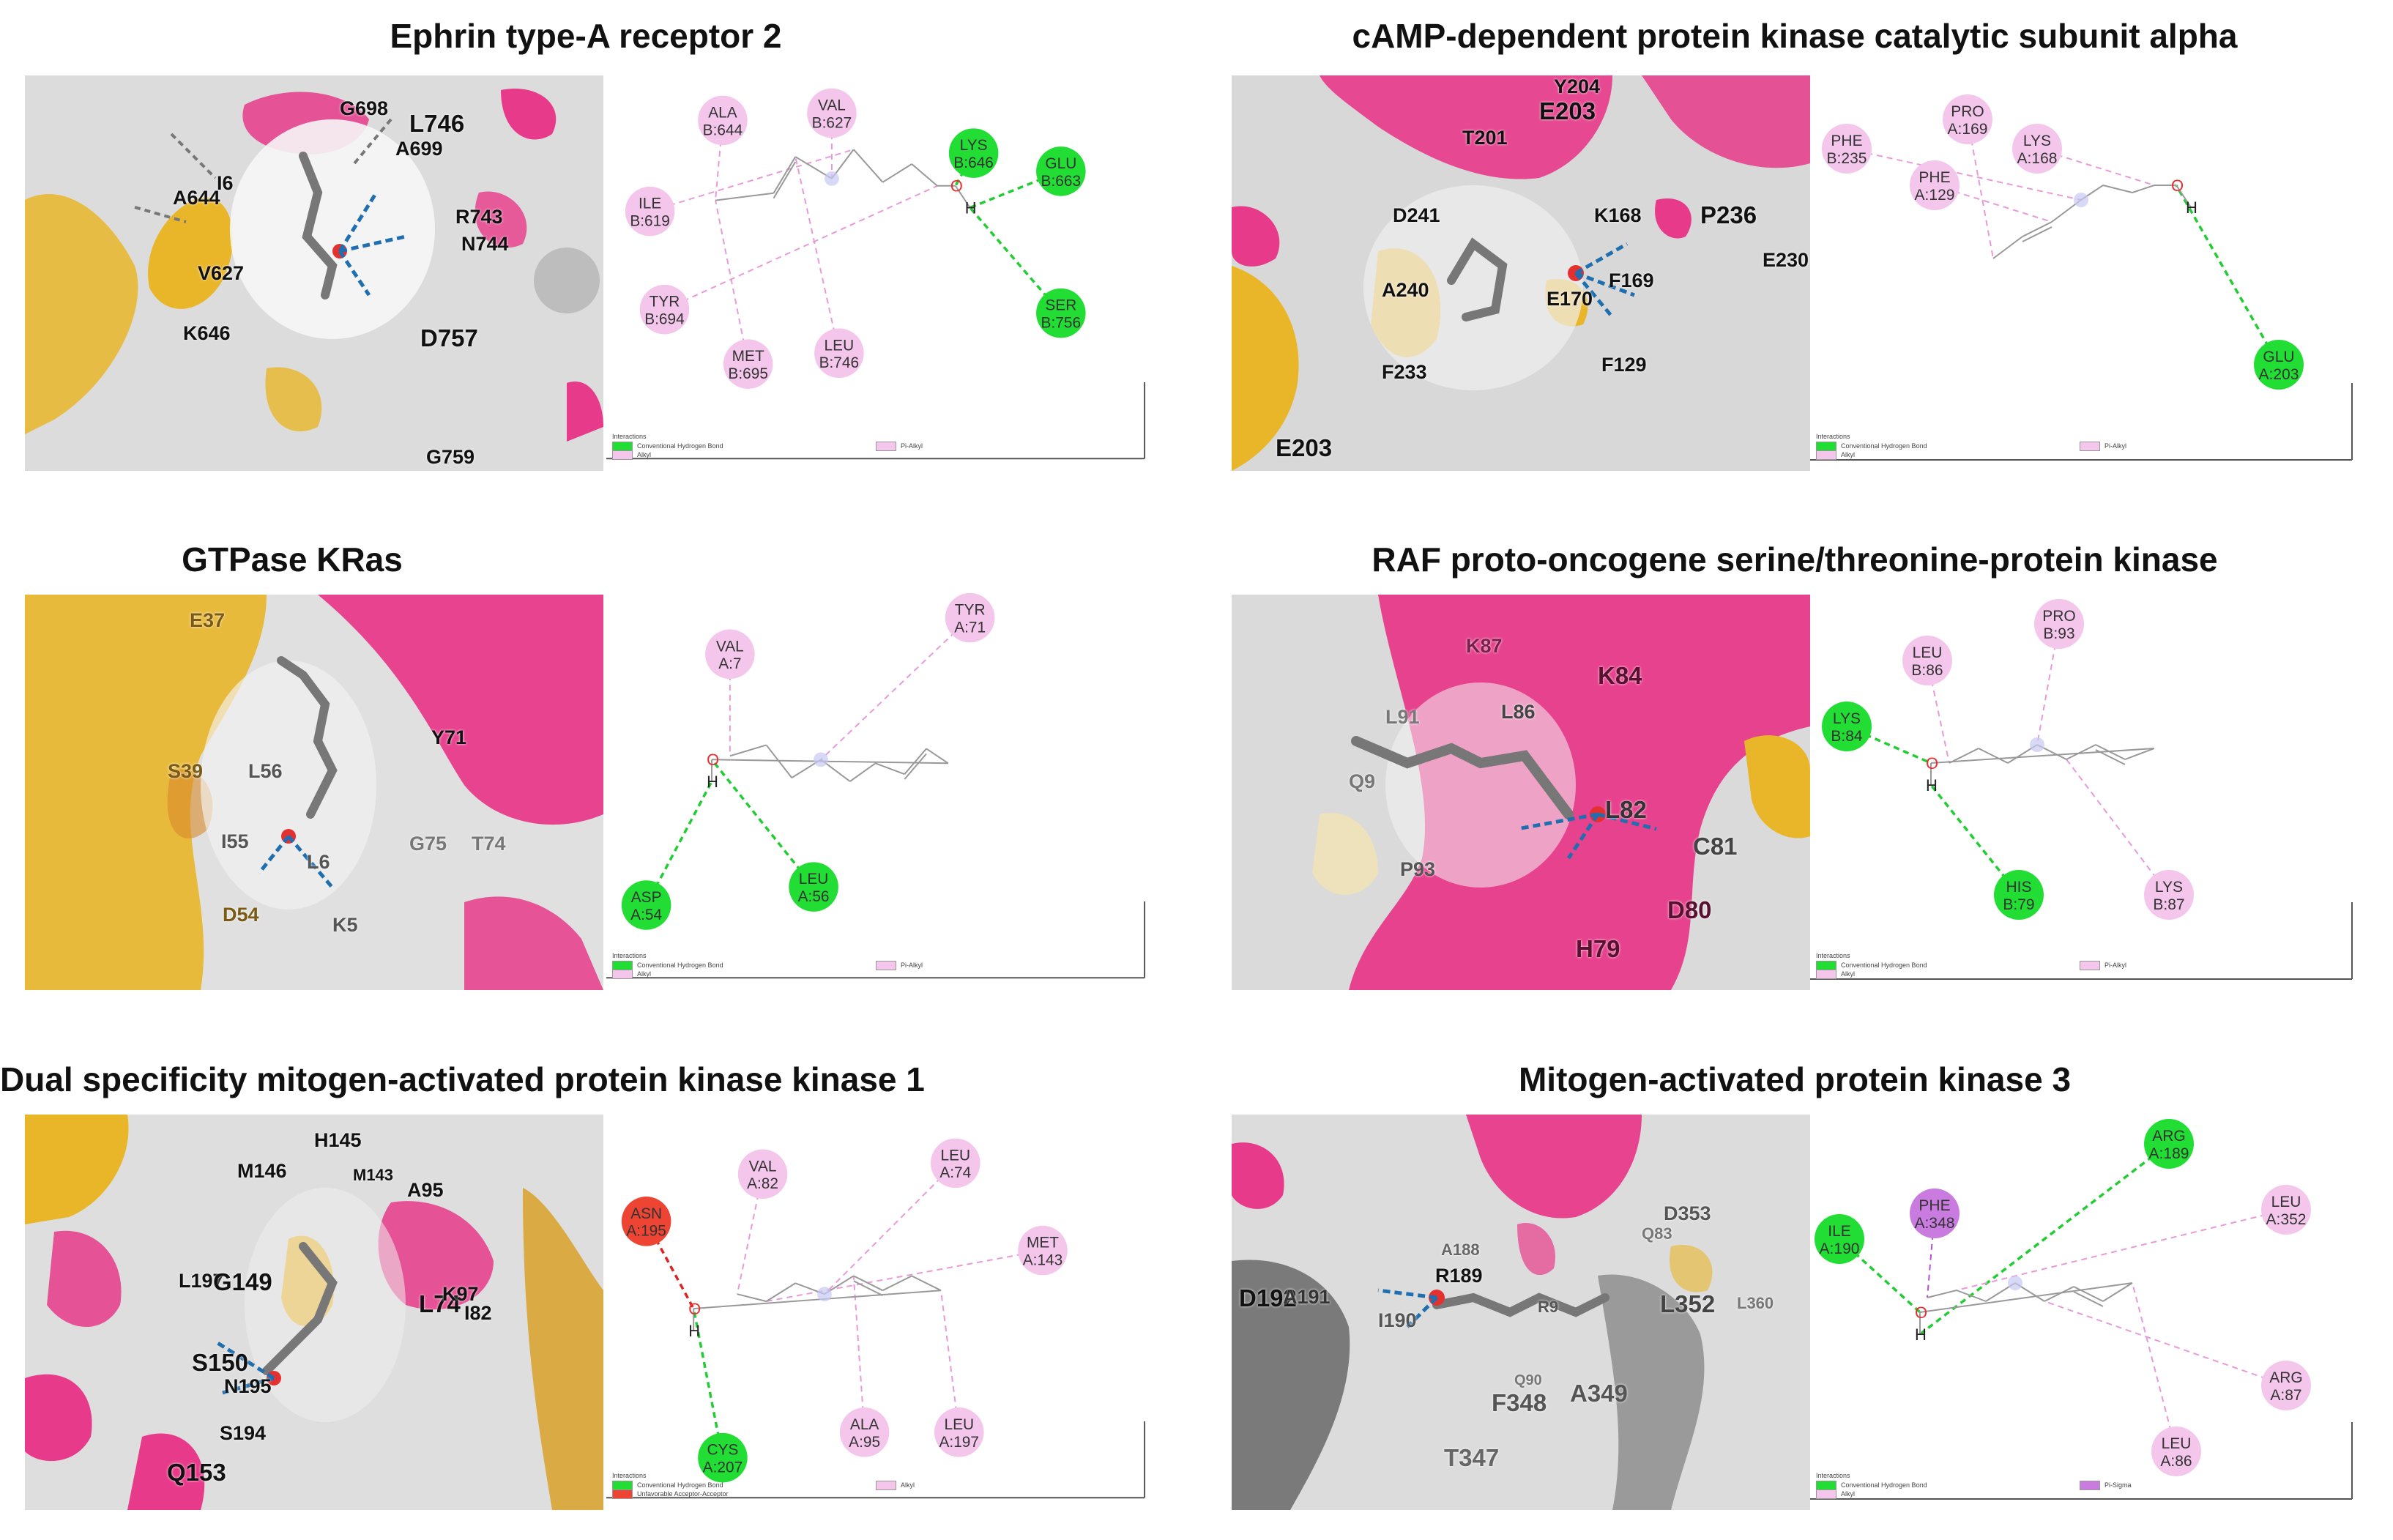 The height and width of the screenshot is (1540, 2393). What do you see at coordinates (2169, 1153) in the screenshot?
I see `residue-chain: A:189` at bounding box center [2169, 1153].